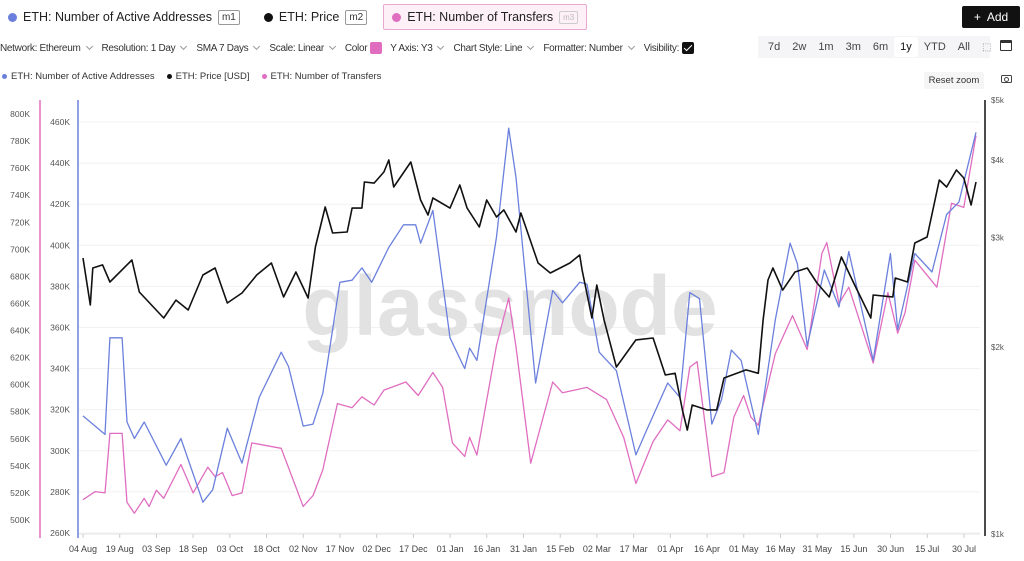  I want to click on visibility-label: Visibility:, so click(661, 48).